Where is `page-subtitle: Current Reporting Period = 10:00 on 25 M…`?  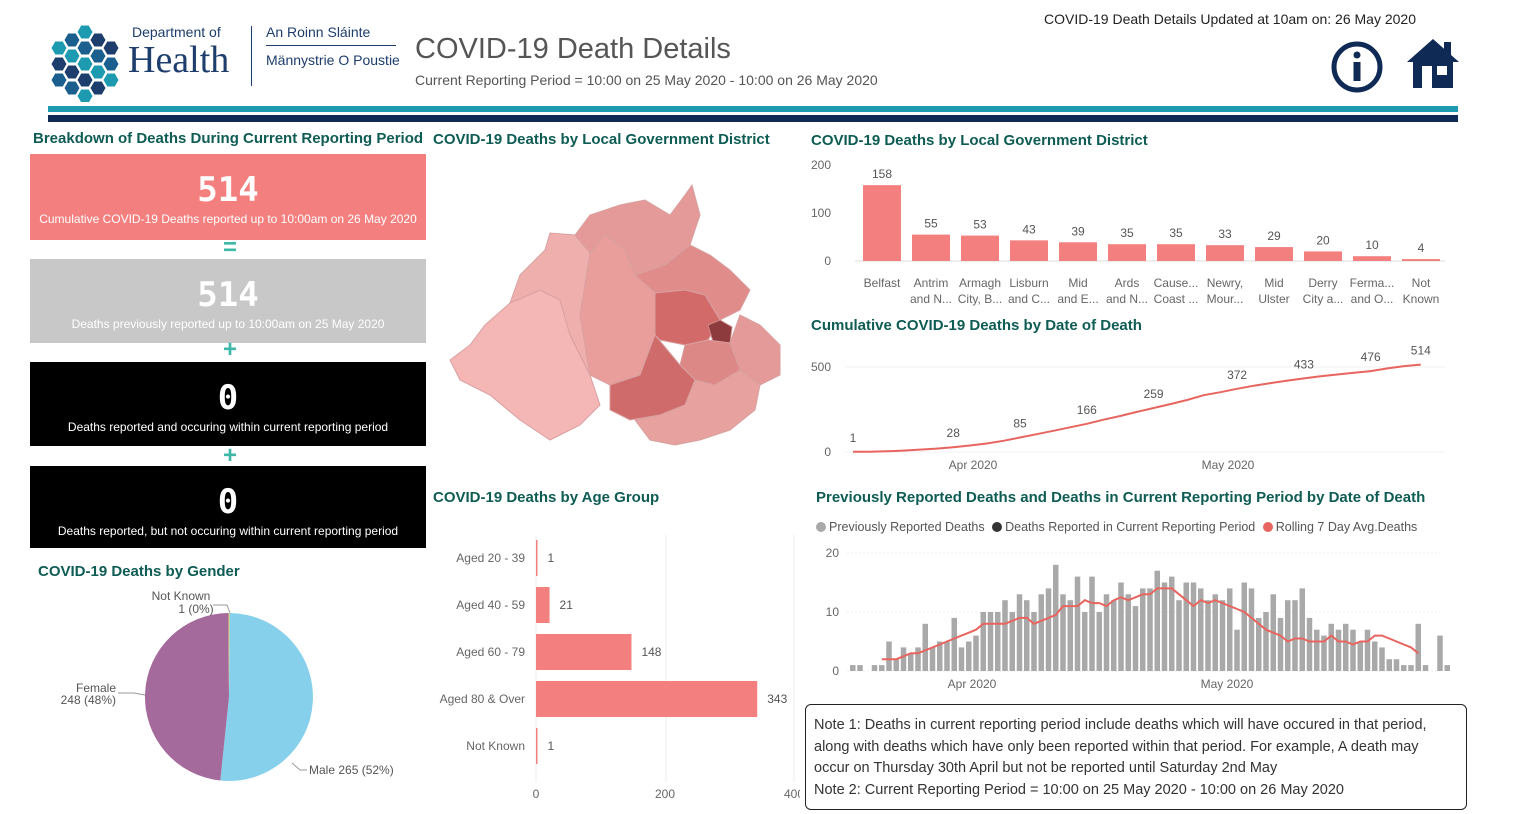
page-subtitle: Current Reporting Period = 10:00 on 25 M… is located at coordinates (646, 80).